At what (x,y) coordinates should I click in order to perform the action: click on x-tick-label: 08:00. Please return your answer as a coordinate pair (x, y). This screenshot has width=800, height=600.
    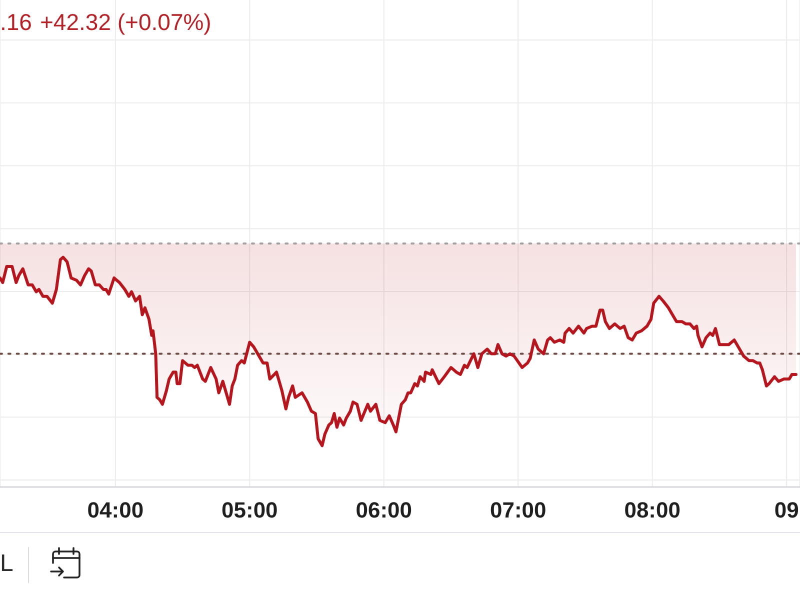
    Looking at the image, I should click on (652, 510).